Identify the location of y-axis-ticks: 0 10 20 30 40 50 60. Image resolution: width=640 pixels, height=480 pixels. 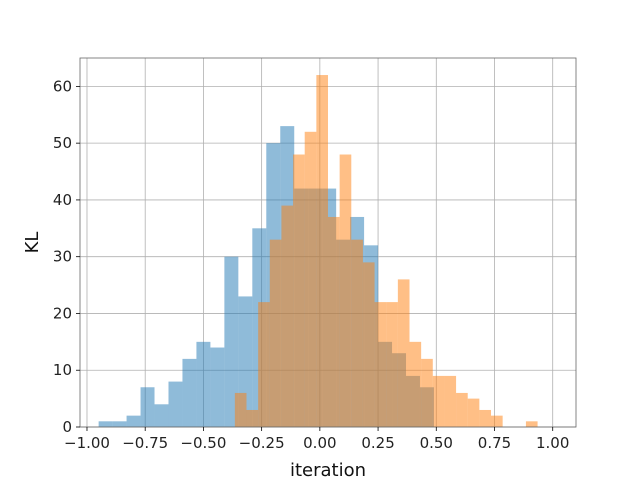
(66, 256).